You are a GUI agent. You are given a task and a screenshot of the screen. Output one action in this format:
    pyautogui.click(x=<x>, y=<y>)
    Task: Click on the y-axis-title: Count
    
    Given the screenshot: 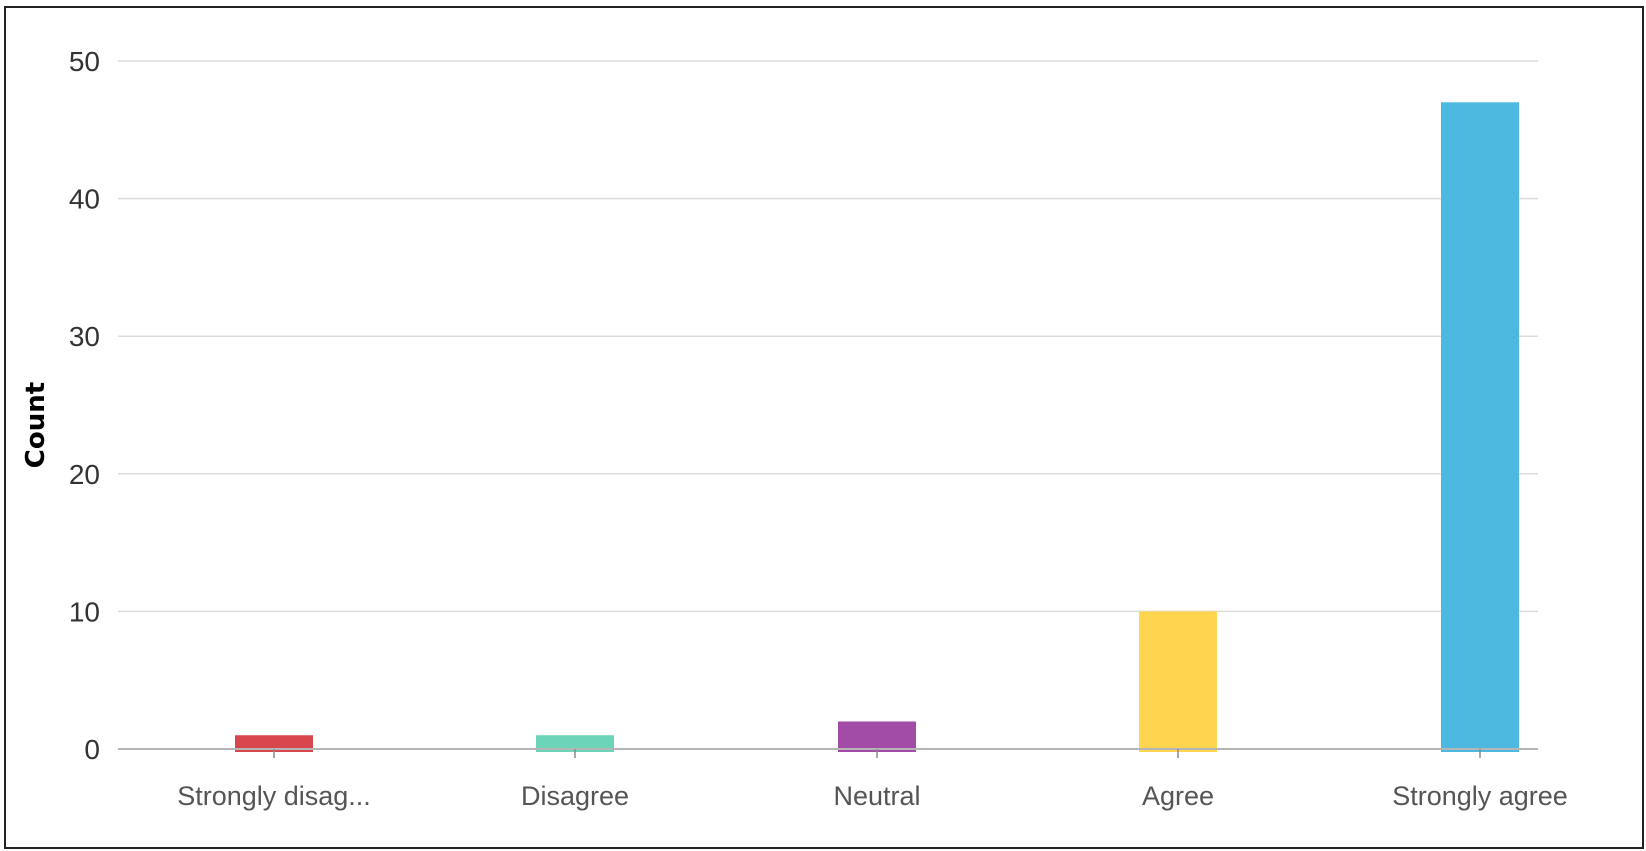 What is the action you would take?
    pyautogui.click(x=36, y=425)
    